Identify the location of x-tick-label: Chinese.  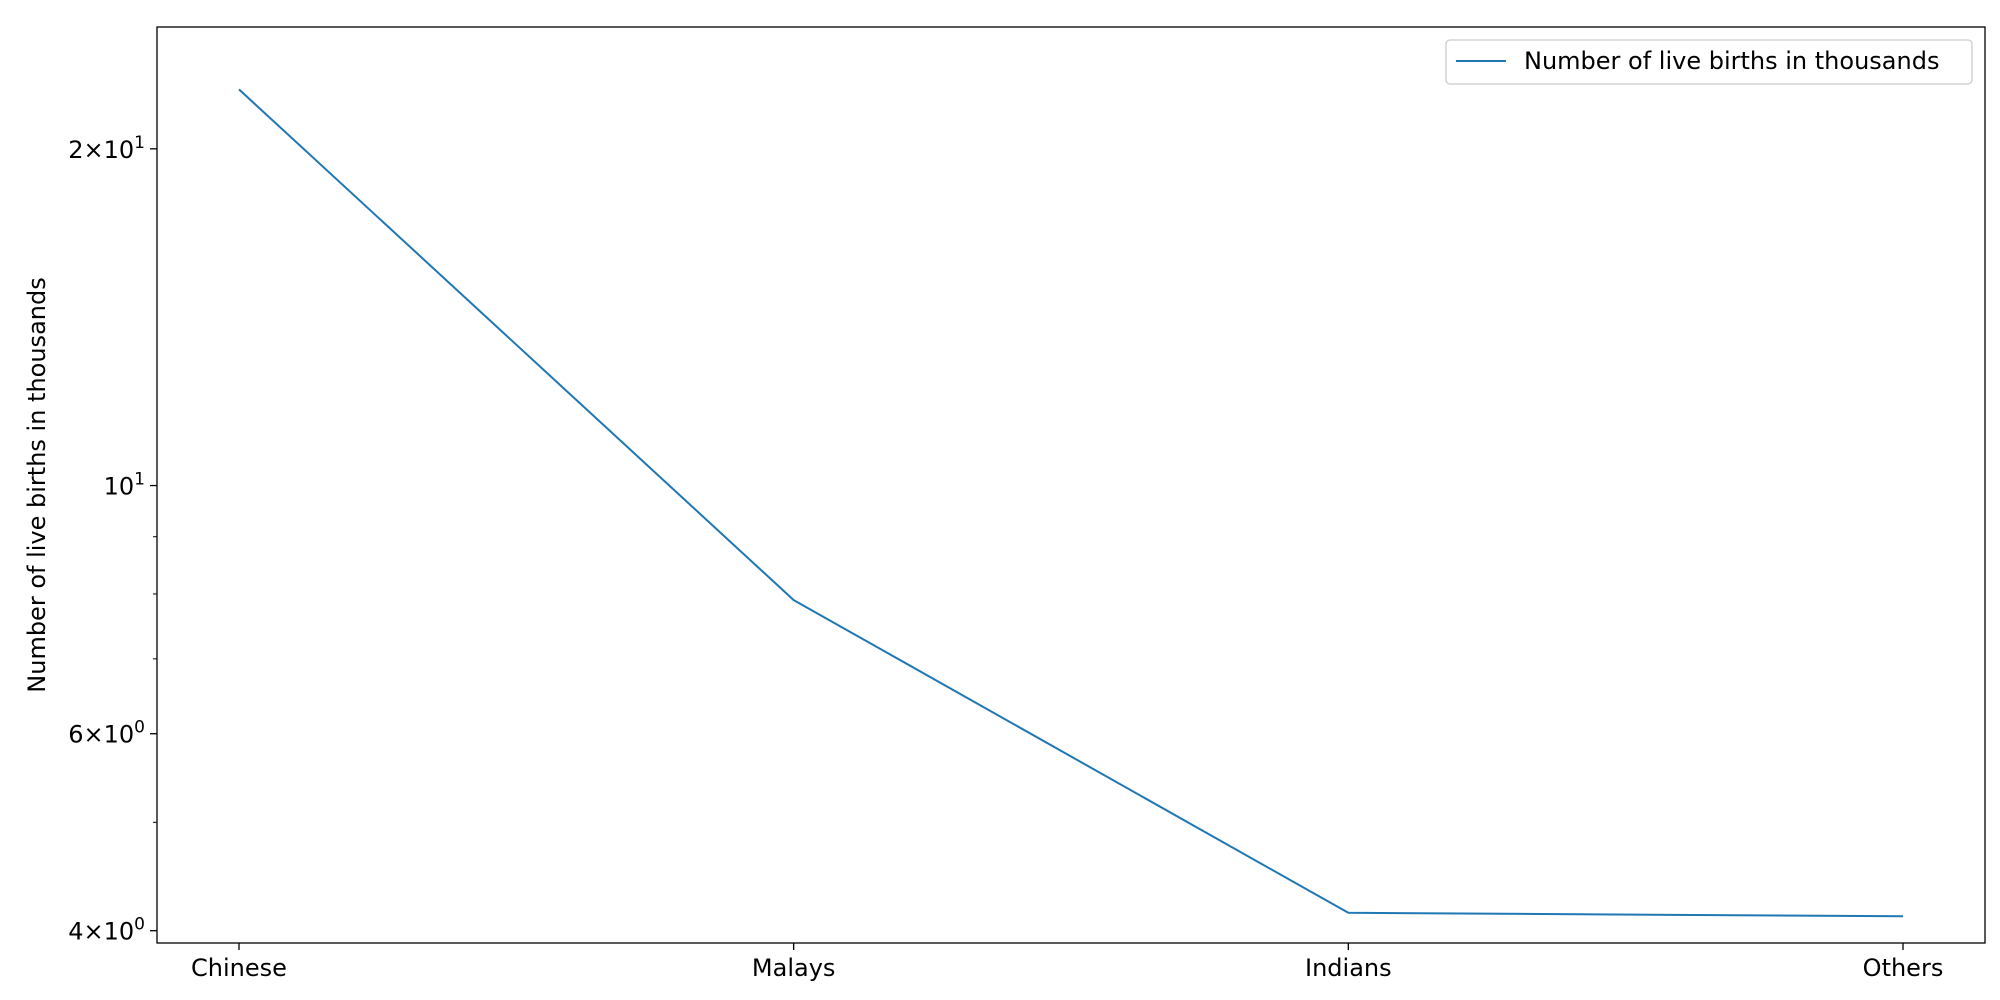
(239, 968).